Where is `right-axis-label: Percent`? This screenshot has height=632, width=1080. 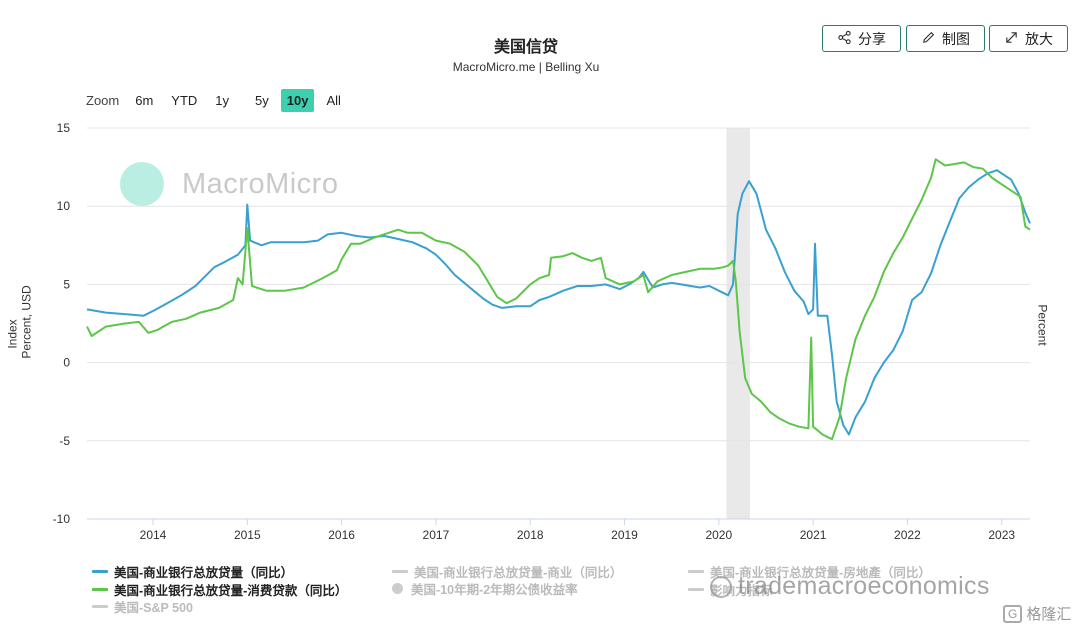
right-axis-label: Percent is located at coordinates (1042, 325).